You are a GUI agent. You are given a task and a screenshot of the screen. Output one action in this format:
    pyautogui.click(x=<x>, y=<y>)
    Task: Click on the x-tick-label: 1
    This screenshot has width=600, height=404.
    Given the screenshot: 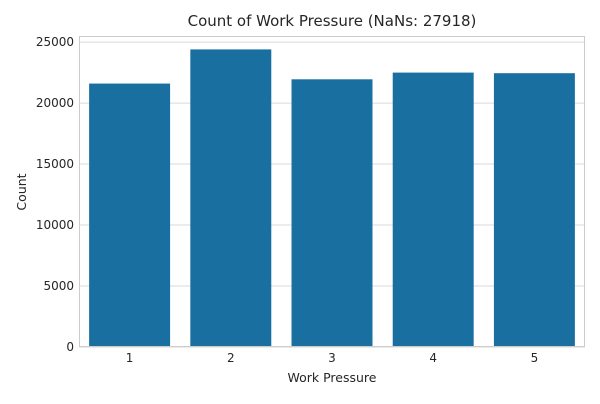 What is the action you would take?
    pyautogui.click(x=130, y=358)
    